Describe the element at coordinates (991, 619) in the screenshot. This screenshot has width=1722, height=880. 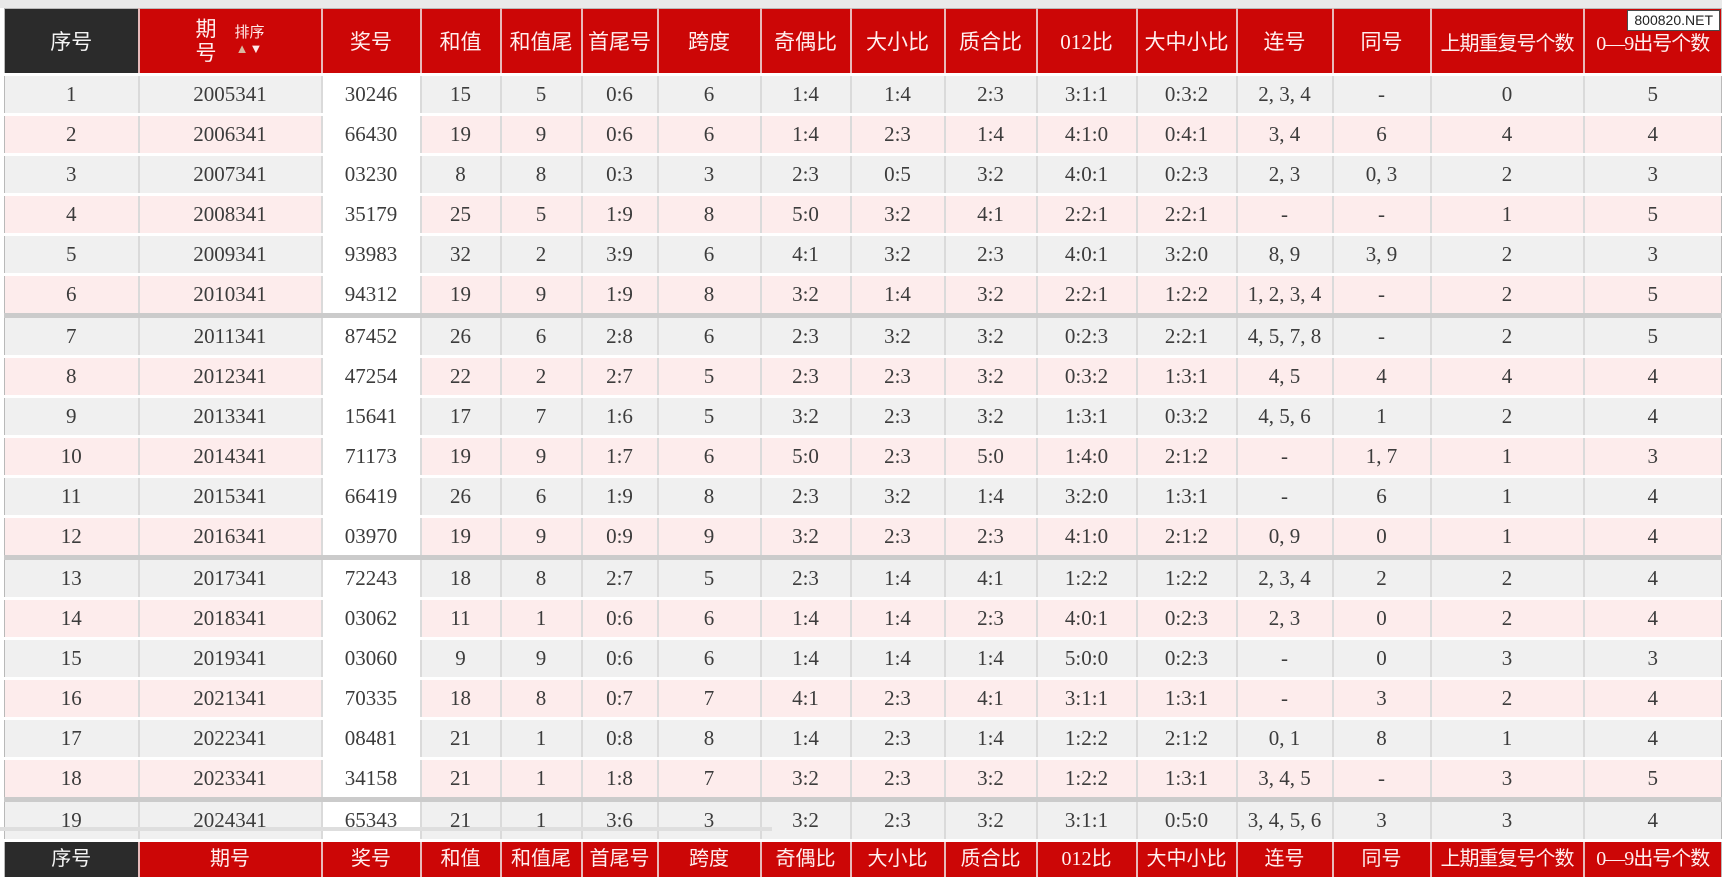
I see `cell-prime-comp: 2:3` at that location.